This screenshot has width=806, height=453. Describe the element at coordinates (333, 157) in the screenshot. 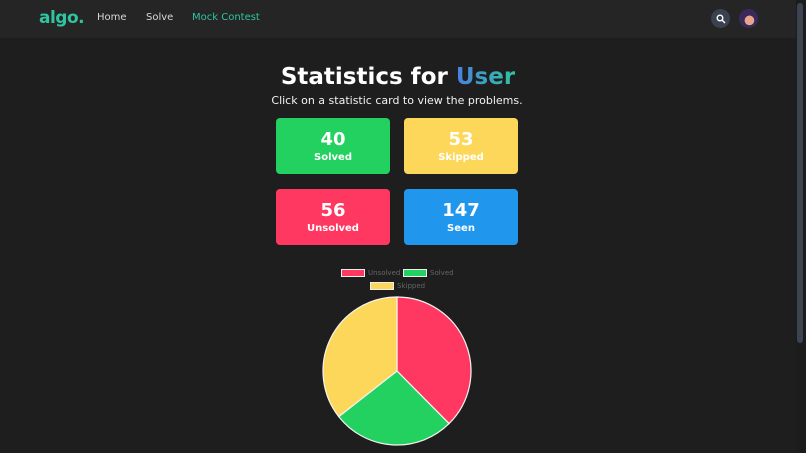

I see `stat-label: Solved` at that location.